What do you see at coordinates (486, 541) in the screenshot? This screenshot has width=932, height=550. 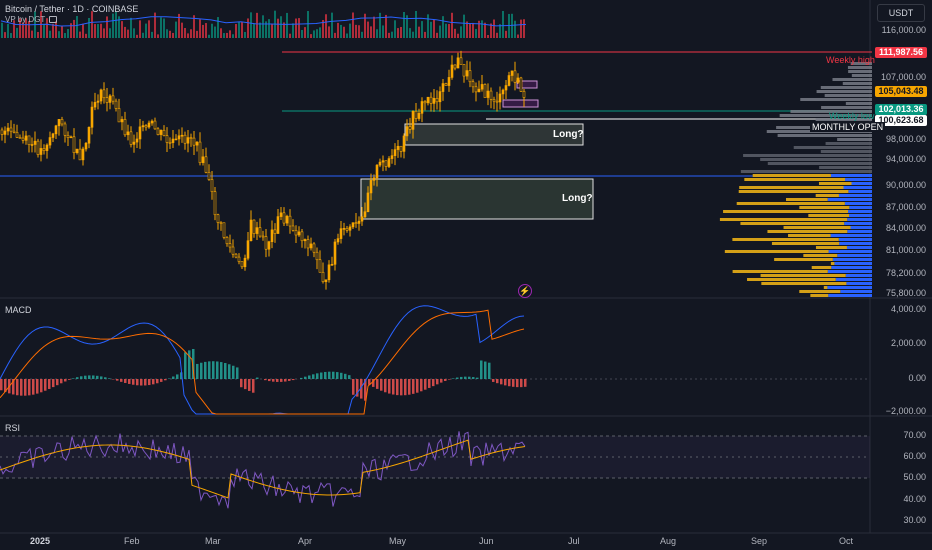 I see `time-axis-label: Jun` at bounding box center [486, 541].